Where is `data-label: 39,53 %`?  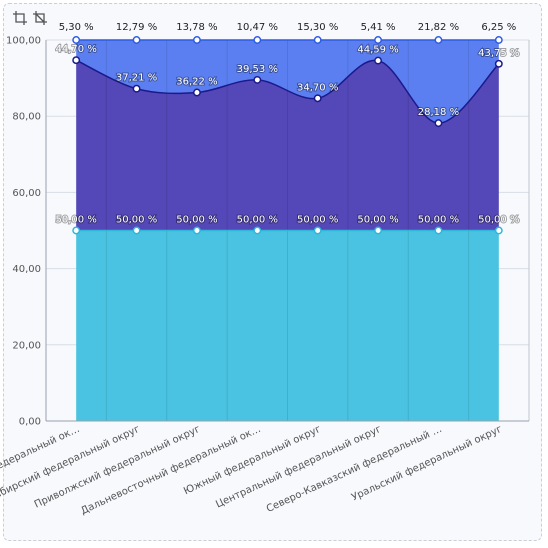
data-label: 39,53 % is located at coordinates (257, 69).